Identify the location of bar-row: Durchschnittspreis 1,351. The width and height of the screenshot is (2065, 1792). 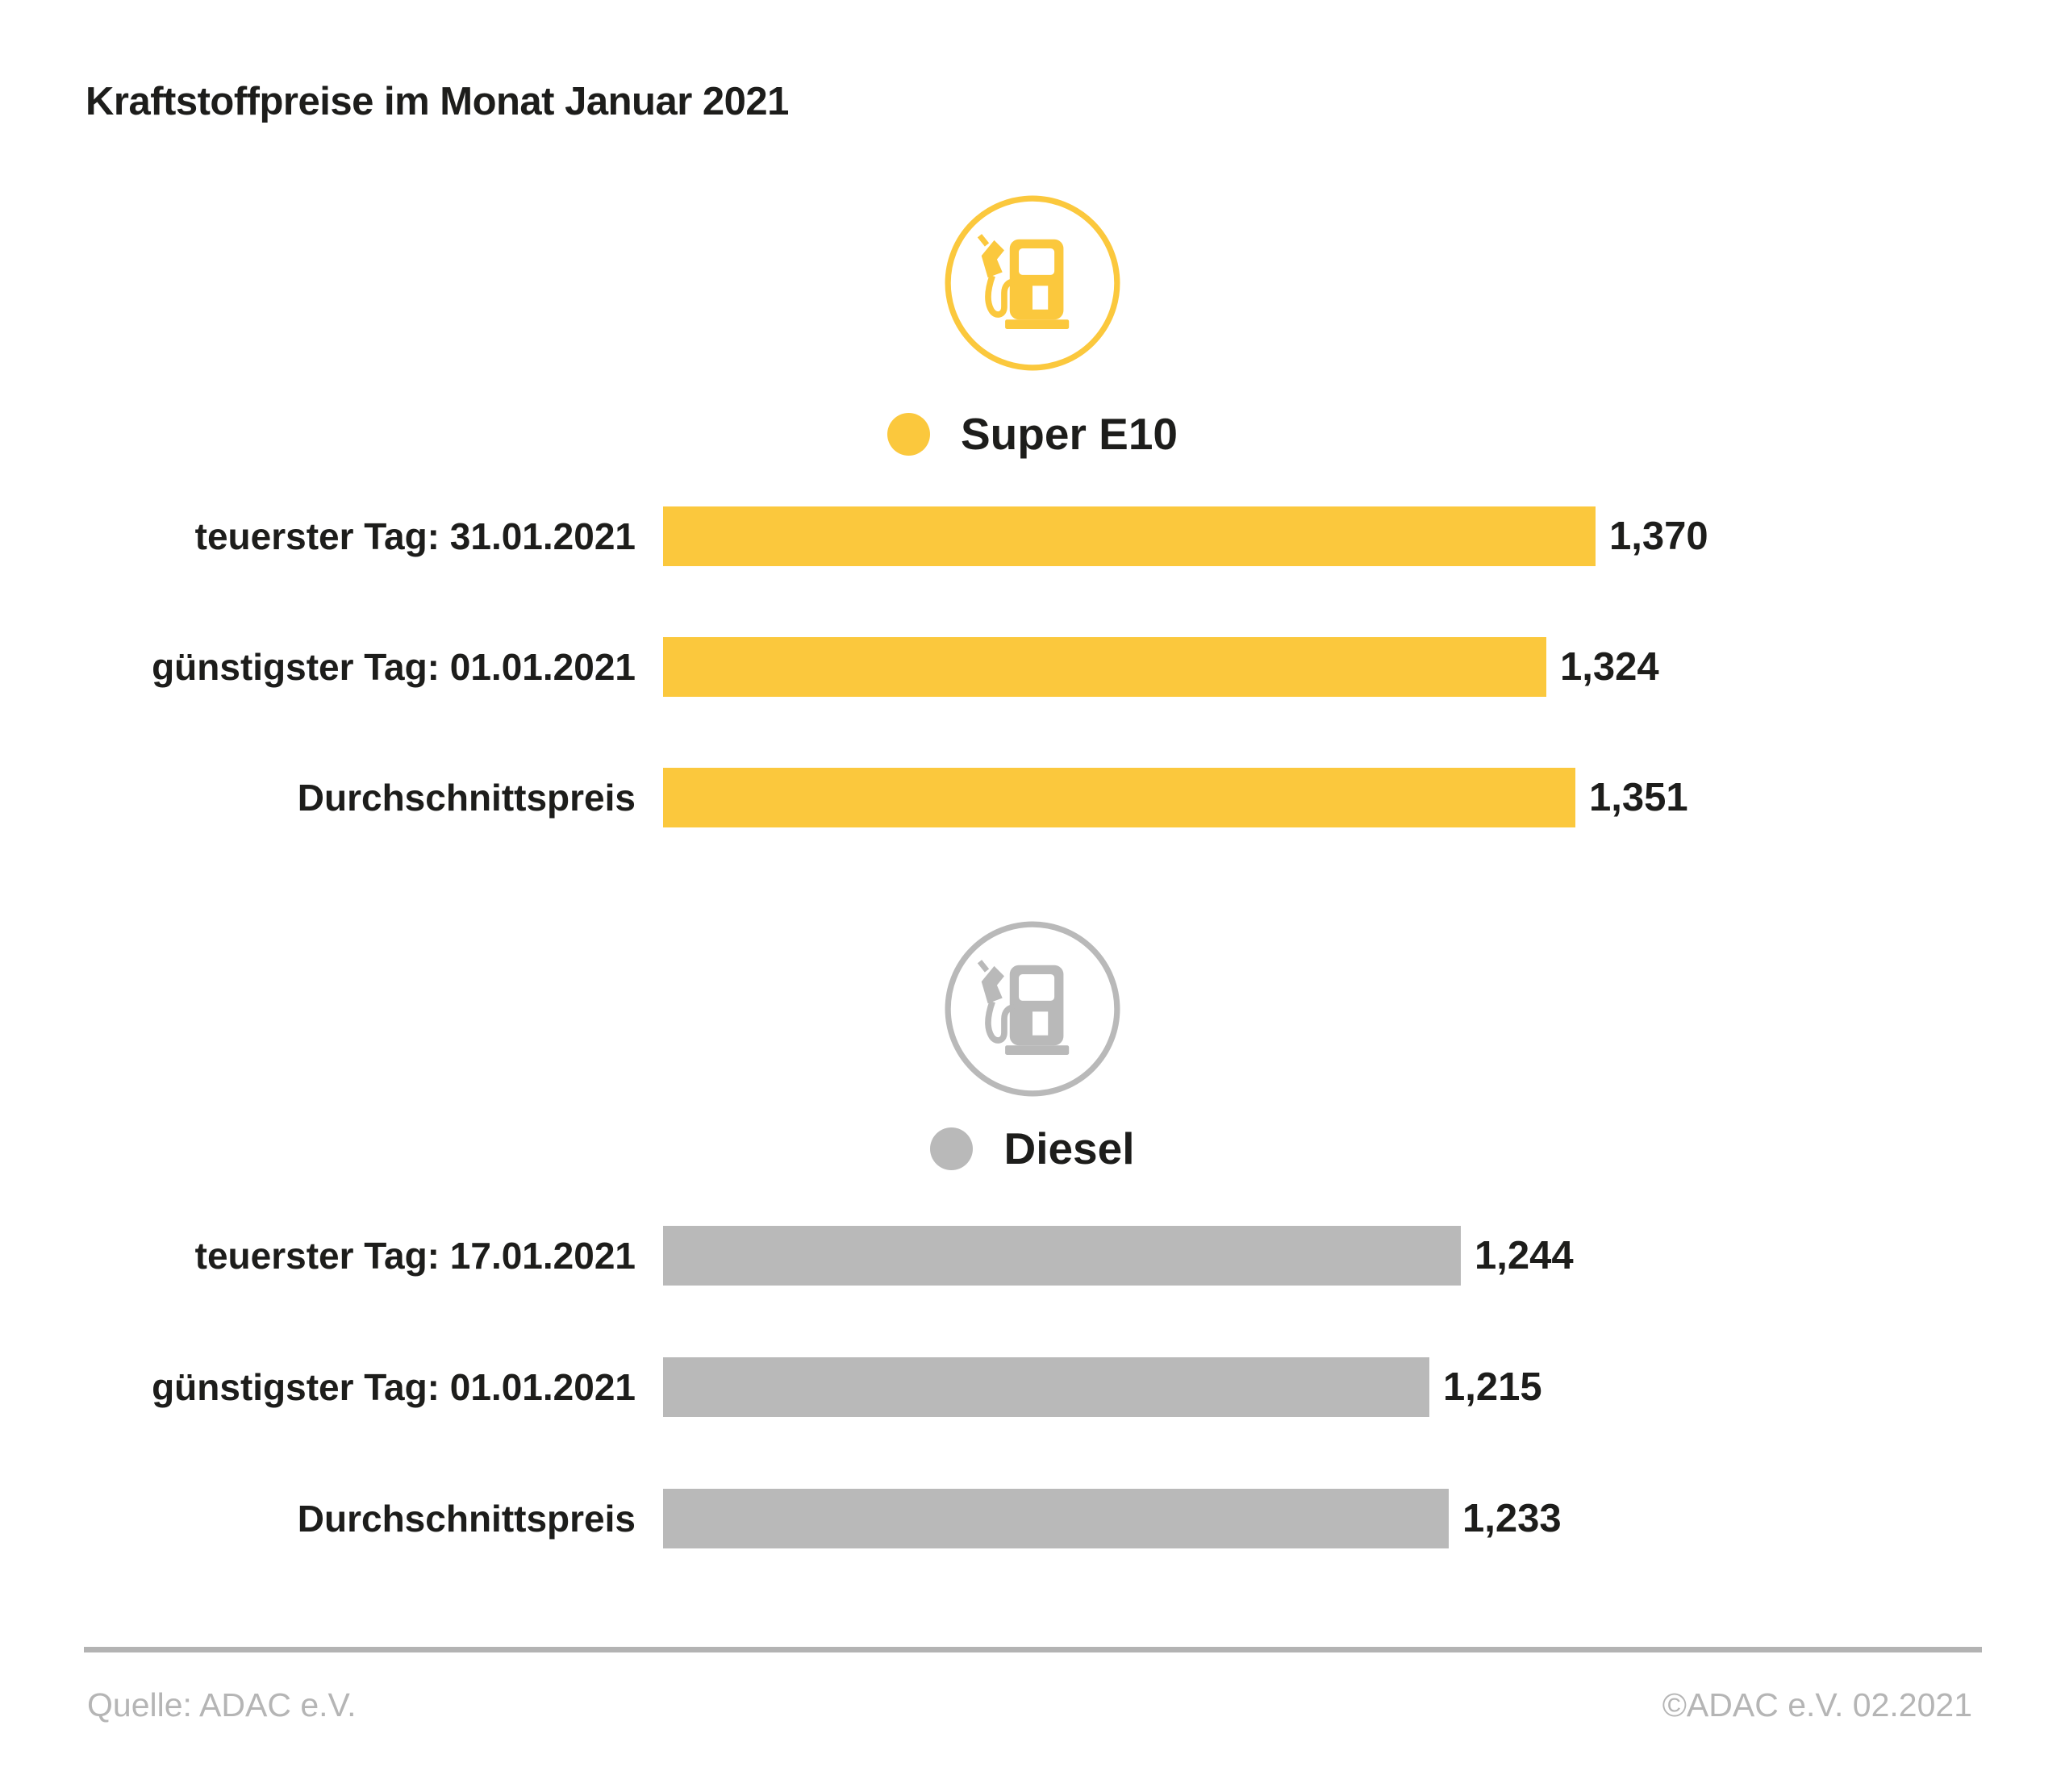
(1032, 798).